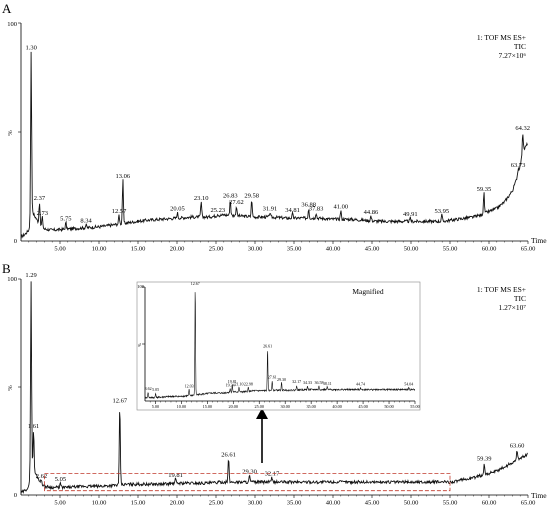 The width and height of the screenshot is (550, 507). What do you see at coordinates (484, 189) in the screenshot?
I see `a-peak-label: 59.35` at bounding box center [484, 189].